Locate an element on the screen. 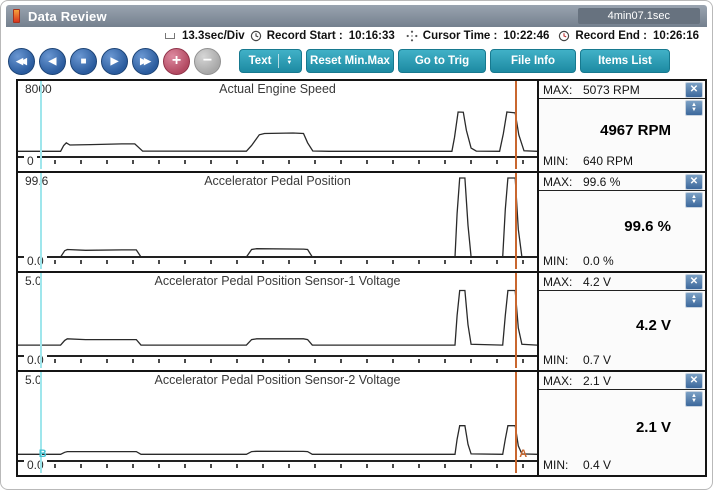  zoom-out-button: − is located at coordinates (207, 61).